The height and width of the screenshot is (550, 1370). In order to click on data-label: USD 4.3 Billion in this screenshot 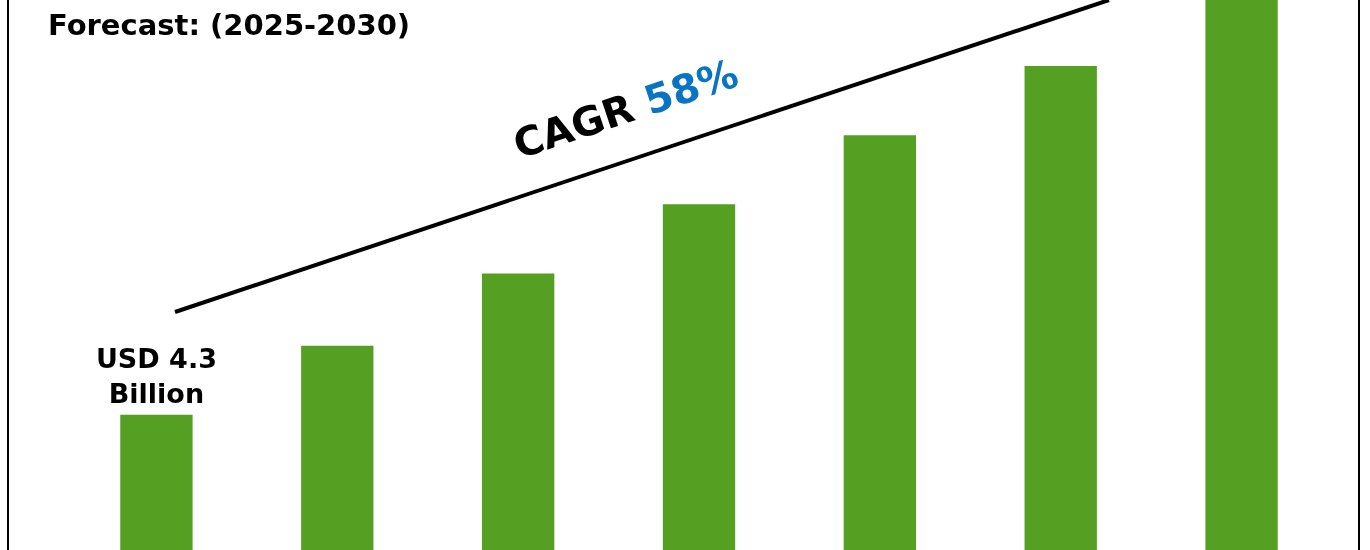, I will do `click(156, 375)`.